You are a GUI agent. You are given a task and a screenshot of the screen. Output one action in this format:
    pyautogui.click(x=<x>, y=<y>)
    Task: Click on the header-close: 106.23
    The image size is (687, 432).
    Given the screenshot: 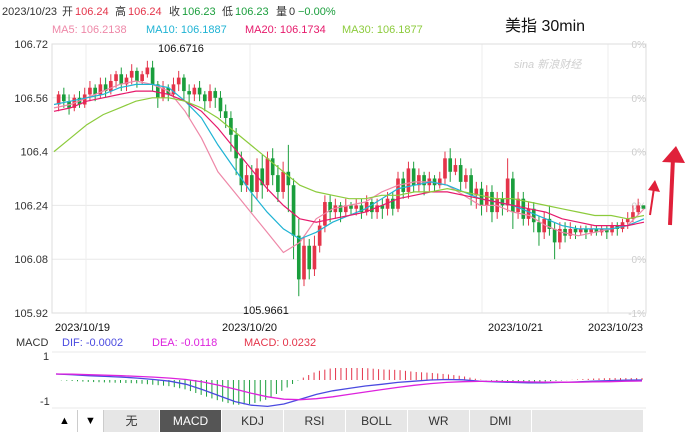 What is the action you would take?
    pyautogui.click(x=199, y=12)
    